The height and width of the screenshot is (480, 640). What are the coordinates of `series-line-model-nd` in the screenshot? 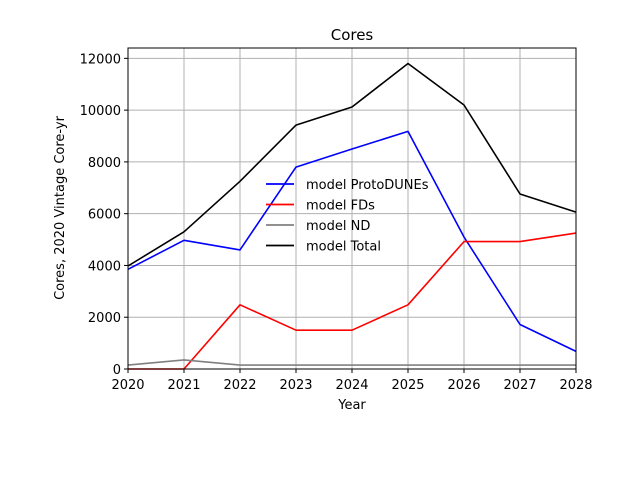 It's located at (351, 362).